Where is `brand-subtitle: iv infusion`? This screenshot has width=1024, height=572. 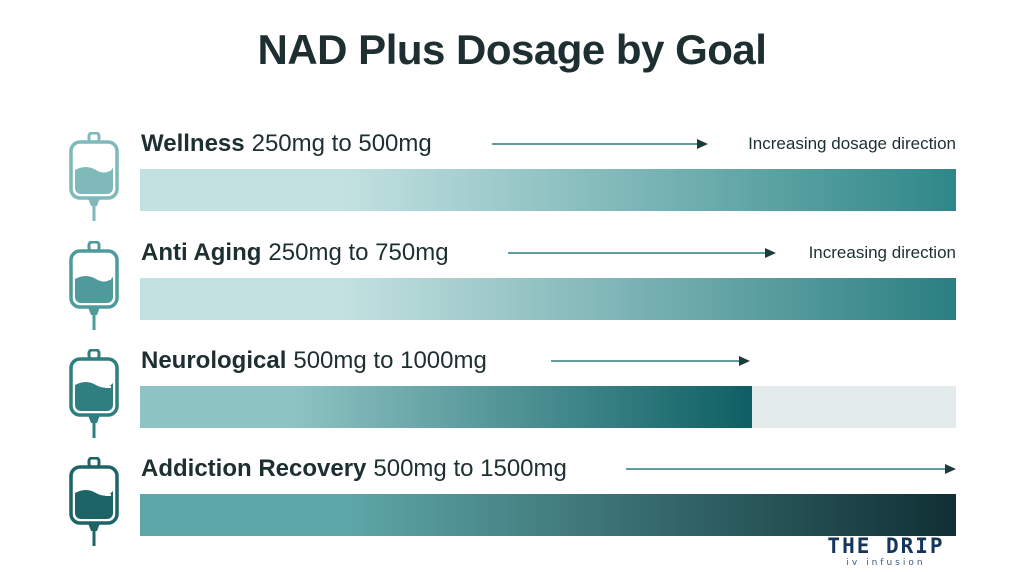 brand-subtitle: iv infusion is located at coordinates (886, 563).